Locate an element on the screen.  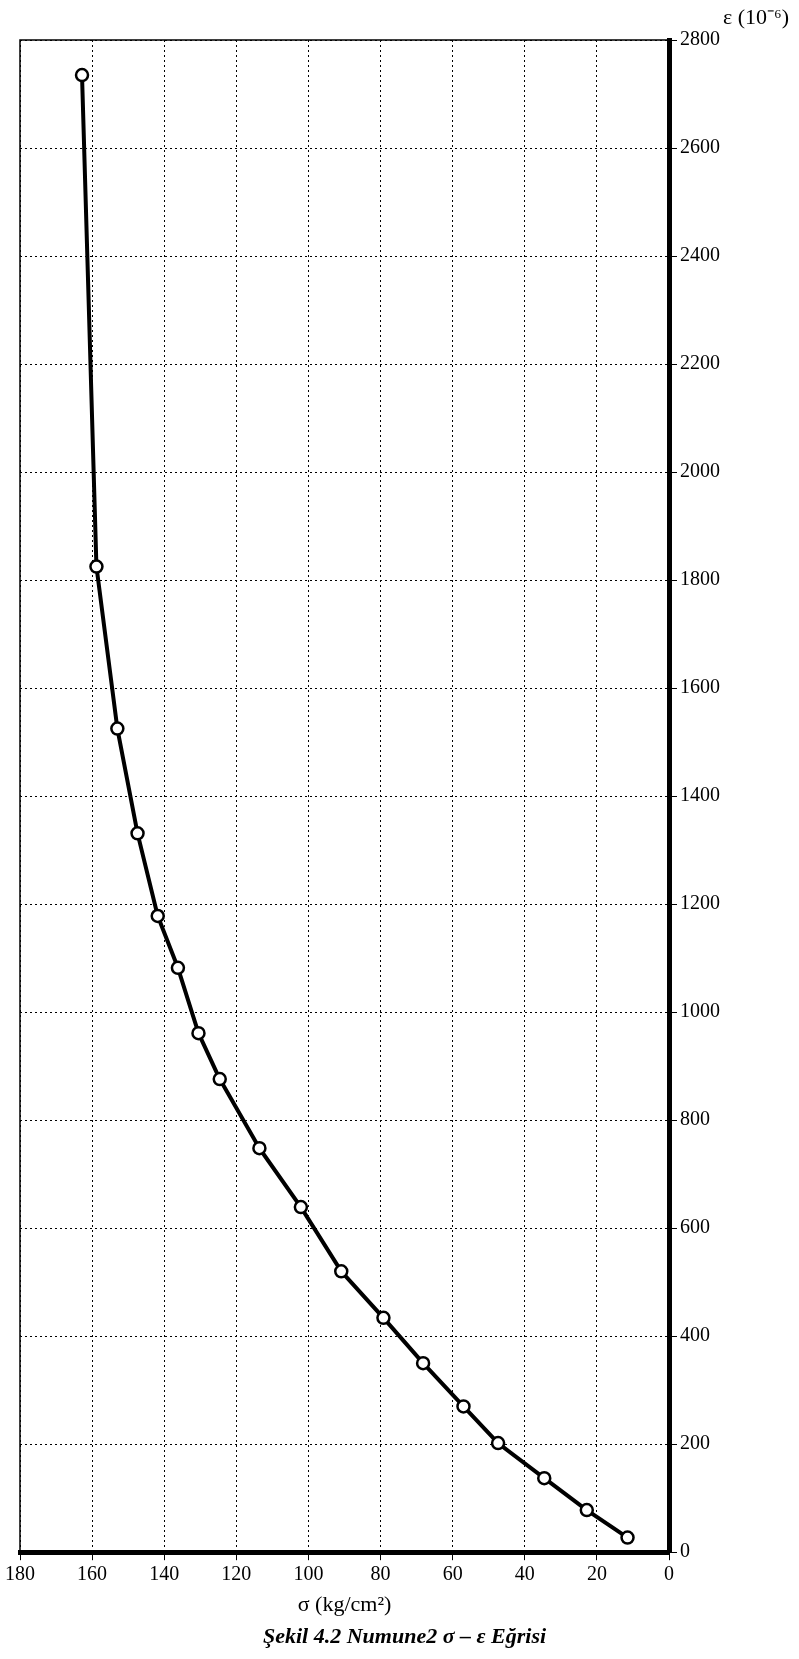
x-tick-label: 100 is located at coordinates (308, 1573).